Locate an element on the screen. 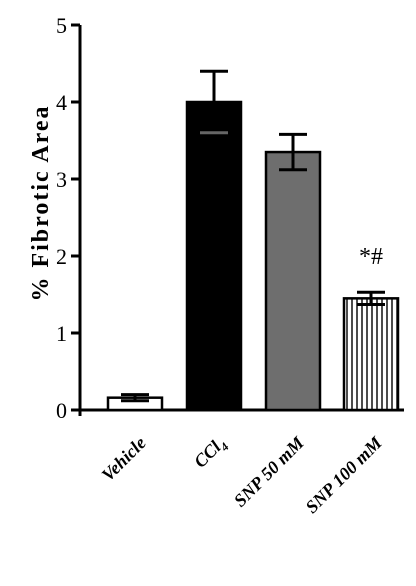 Image resolution: width=416 pixels, height=586 pixels. x-tick-label: SNP 50 mM is located at coordinates (269, 471).